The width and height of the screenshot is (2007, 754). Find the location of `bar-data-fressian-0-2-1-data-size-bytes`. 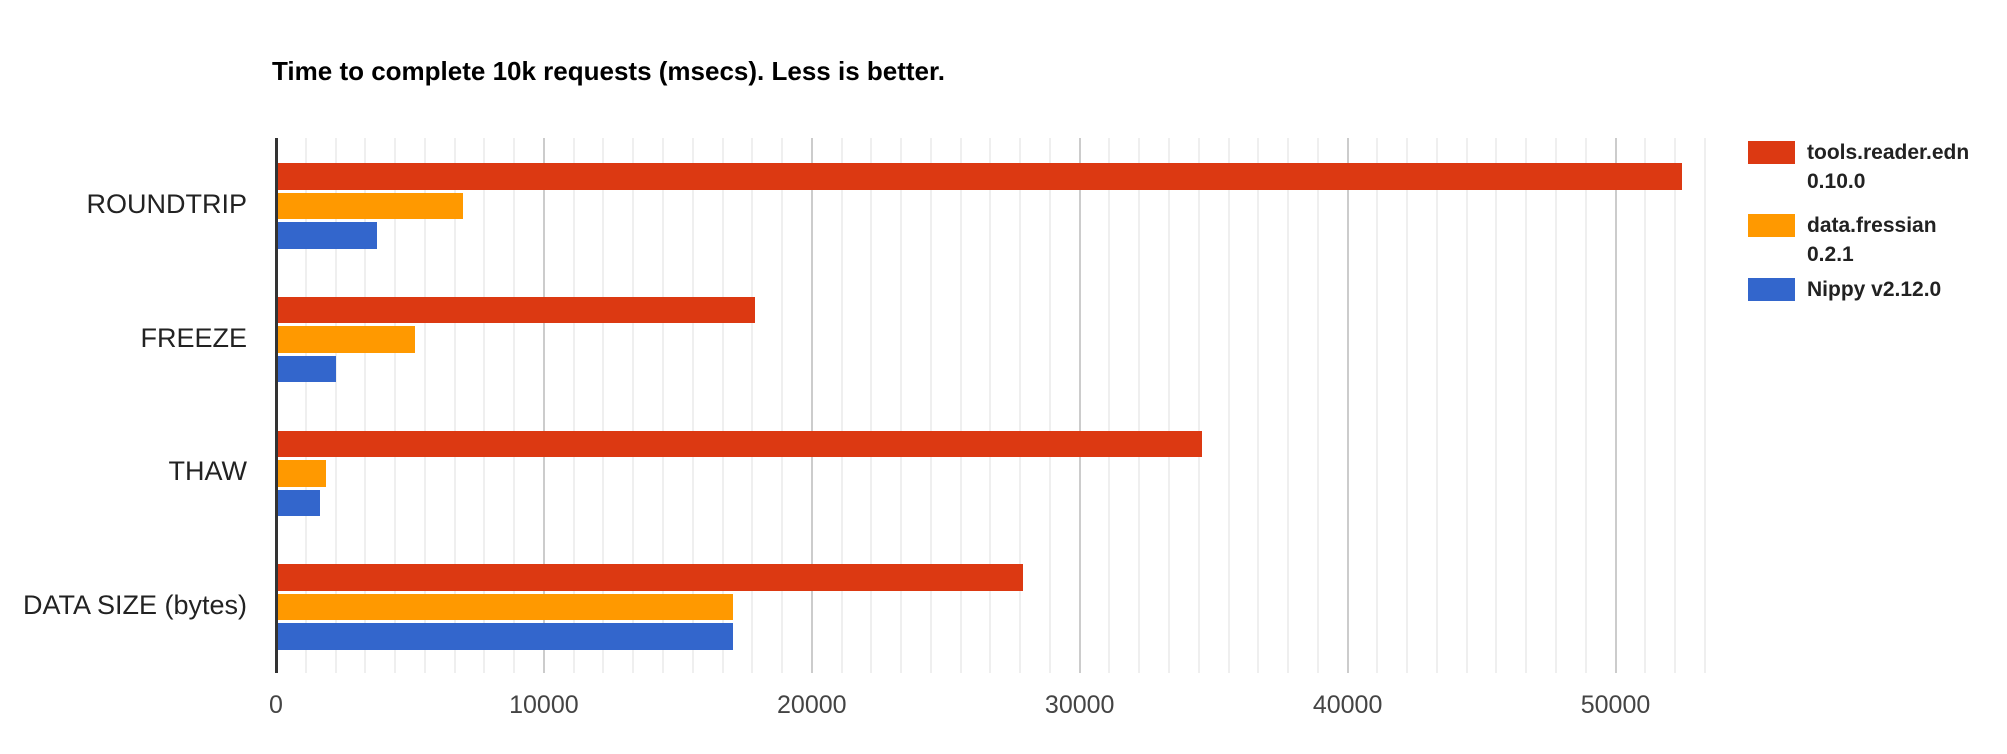

bar-data-fressian-0-2-1-data-size-bytes is located at coordinates (506, 607).